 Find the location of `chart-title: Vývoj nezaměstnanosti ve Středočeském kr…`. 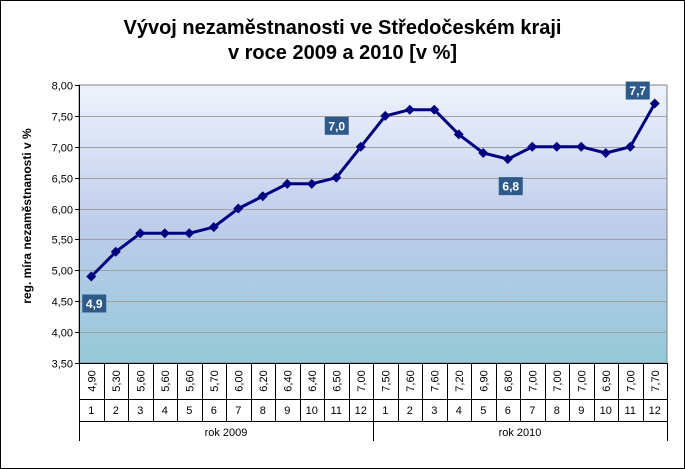

chart-title: Vývoj nezaměstnanosti ve Středočeském kr… is located at coordinates (342, 41).